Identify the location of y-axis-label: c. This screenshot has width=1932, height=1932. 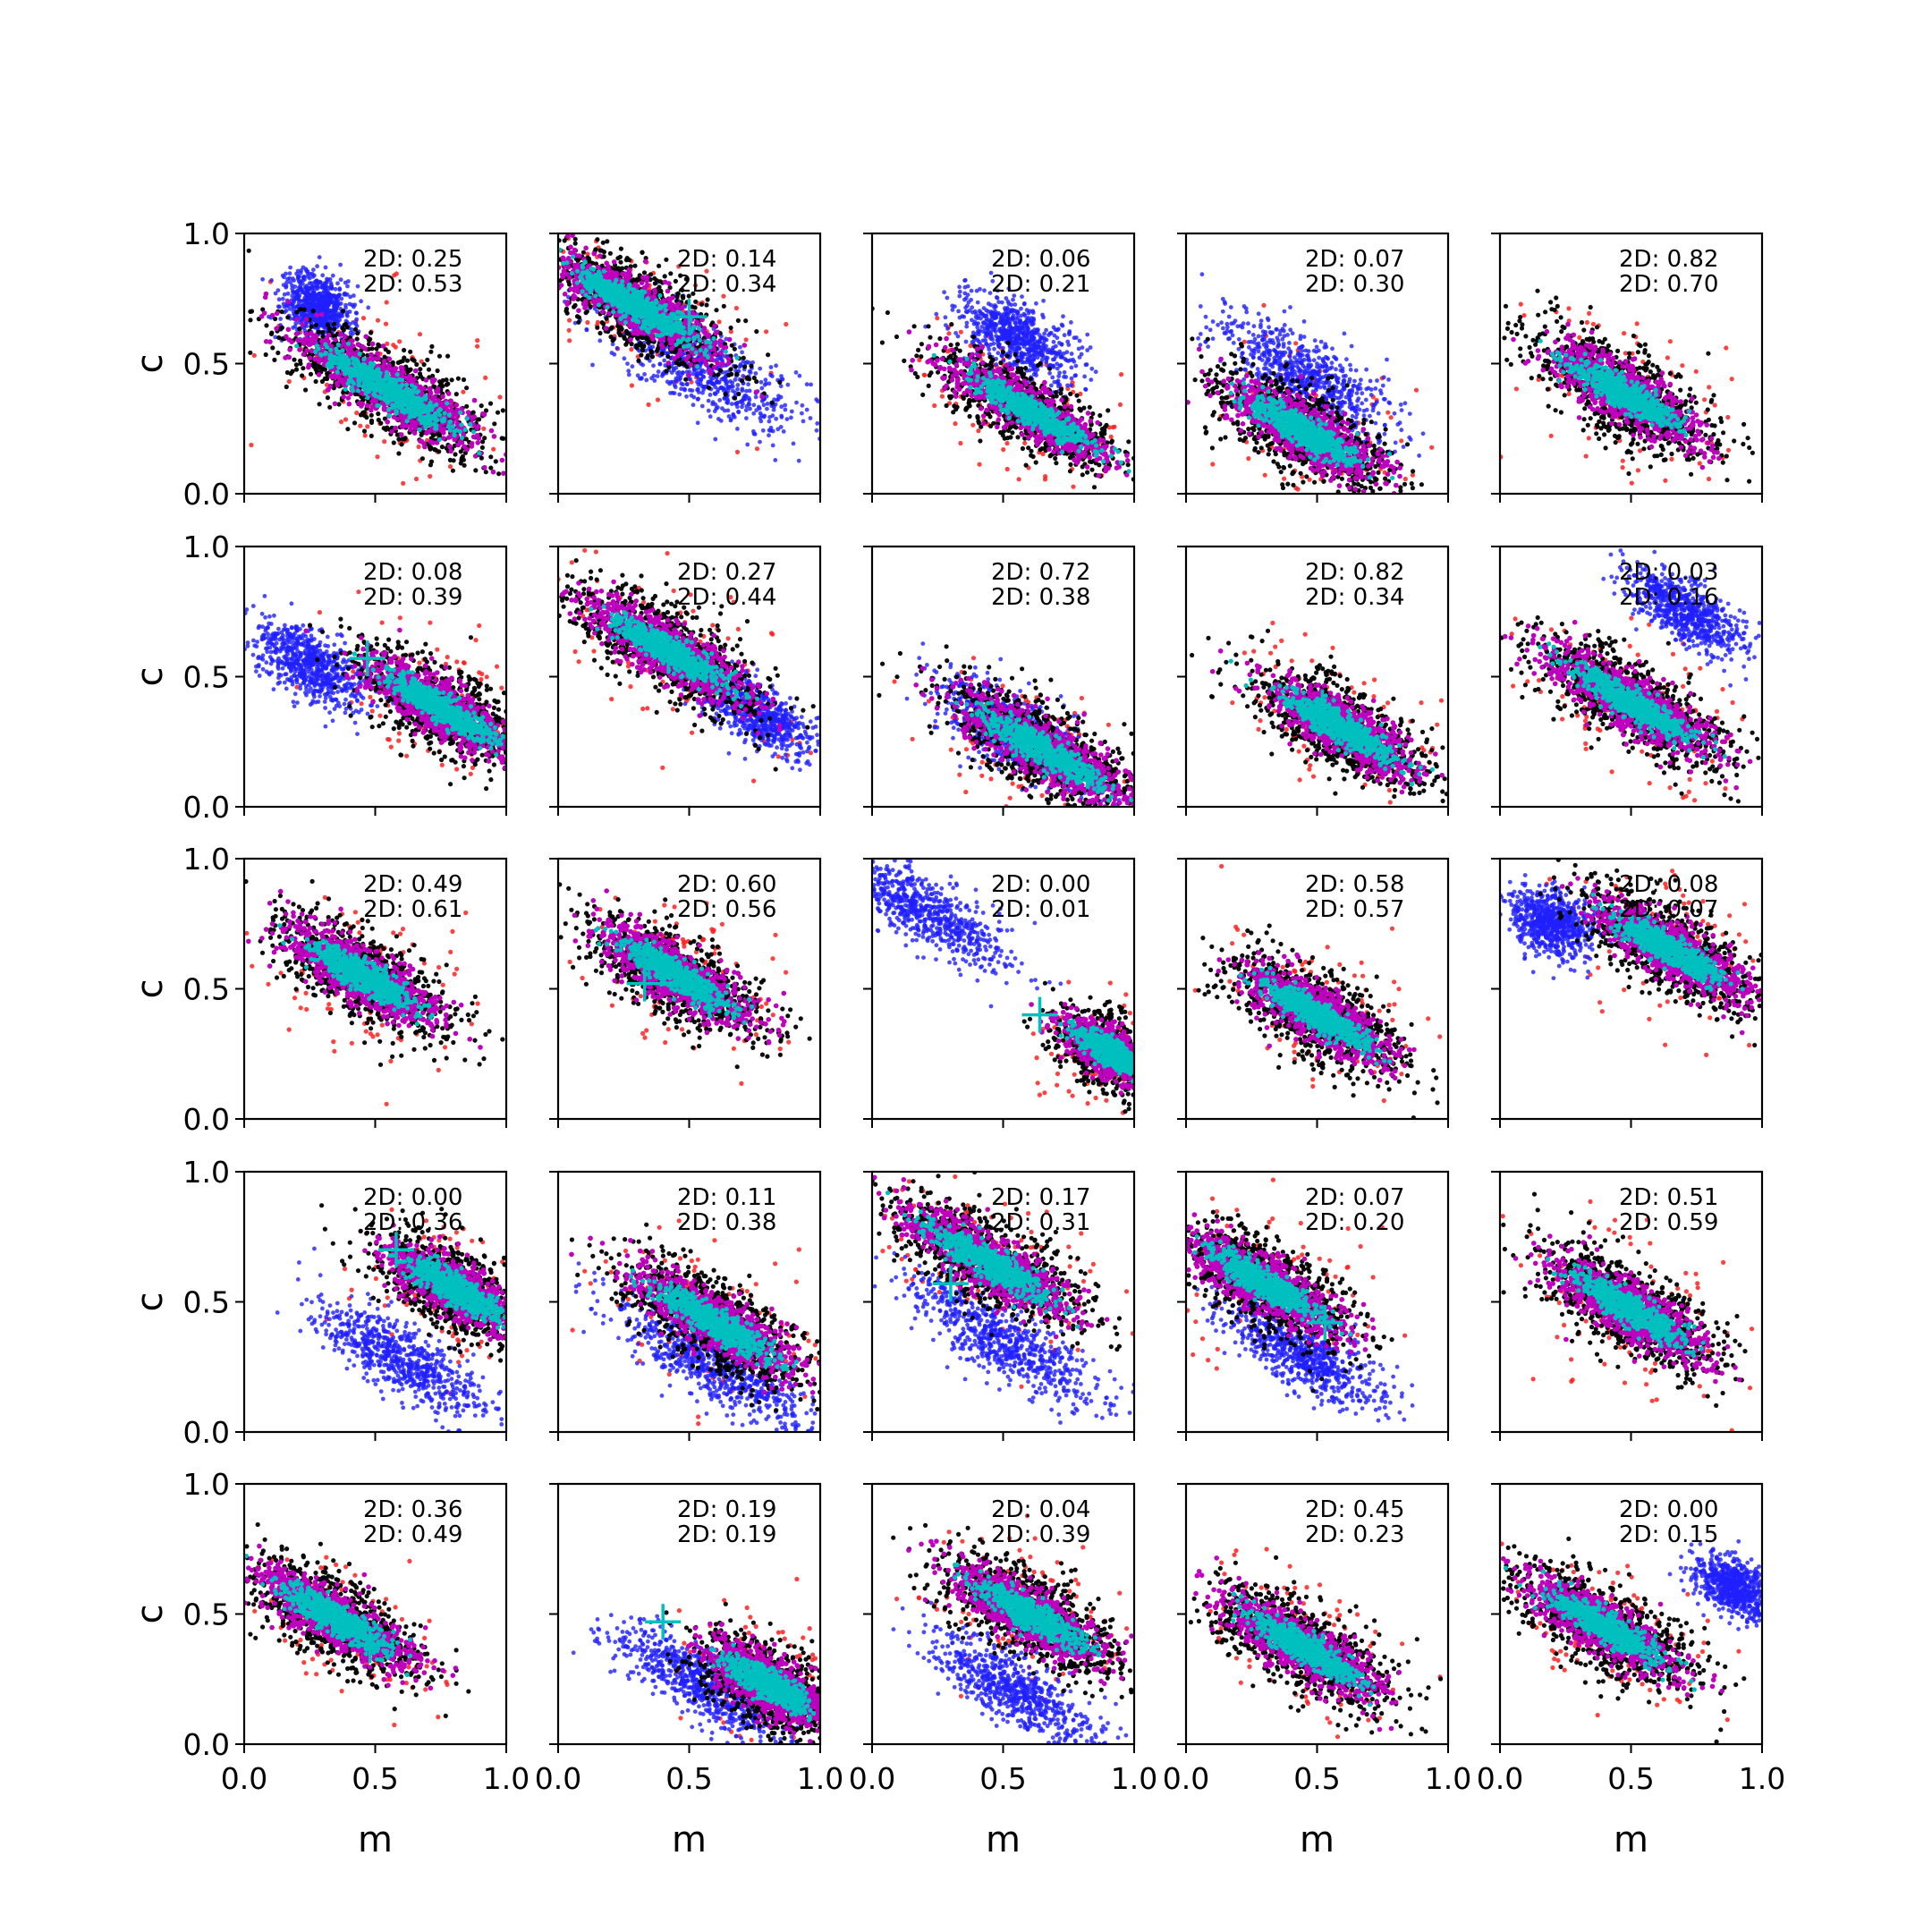
(150, 364).